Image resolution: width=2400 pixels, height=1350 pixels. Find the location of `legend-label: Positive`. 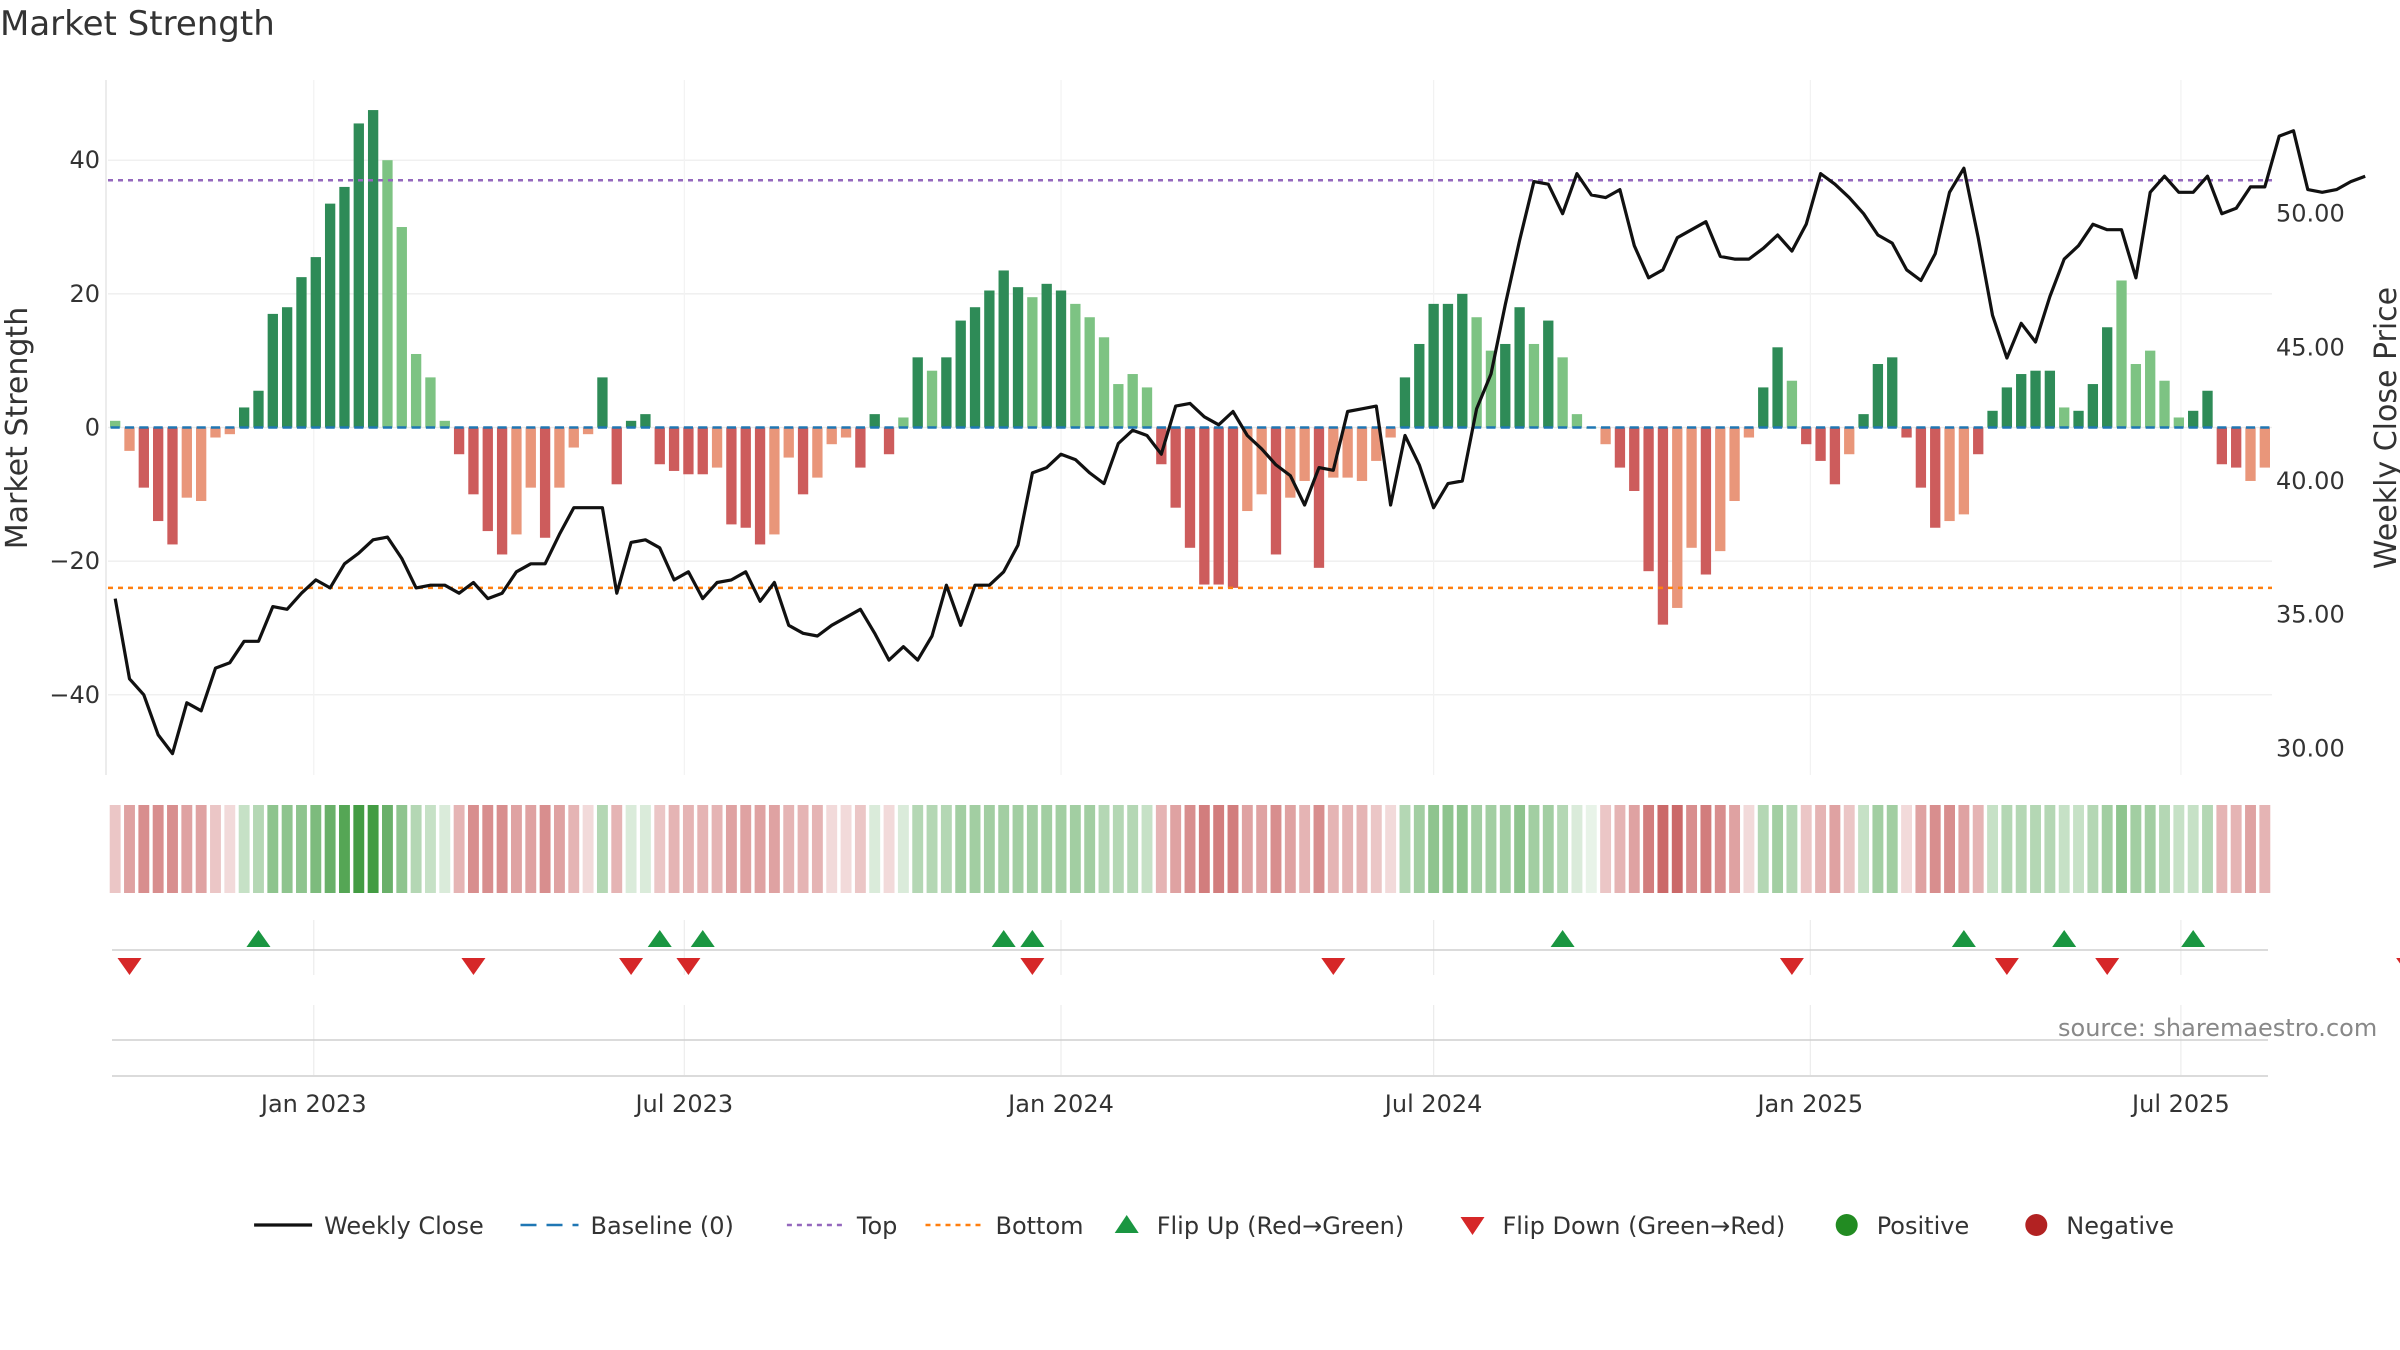

legend-label: Positive is located at coordinates (1923, 1226).